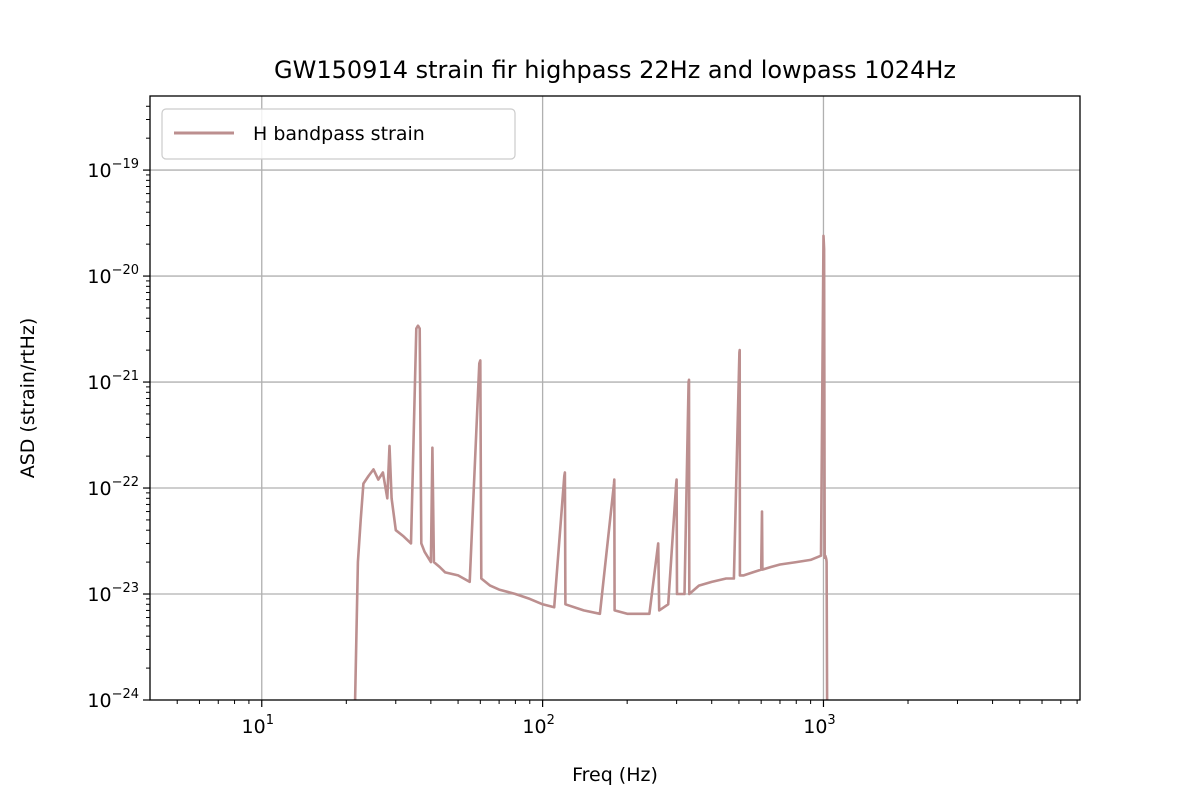 The height and width of the screenshot is (800, 1200). I want to click on y-tick-label: 10−23, so click(113, 593).